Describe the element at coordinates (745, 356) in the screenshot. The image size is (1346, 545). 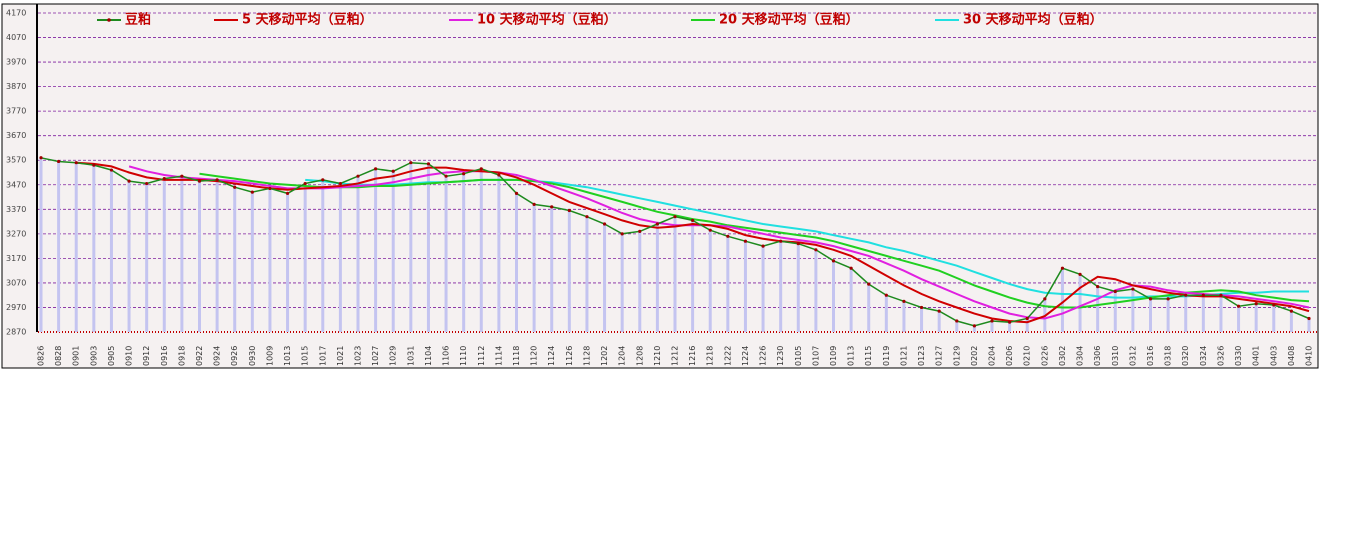
I see `x-tick-label: 1224` at that location.